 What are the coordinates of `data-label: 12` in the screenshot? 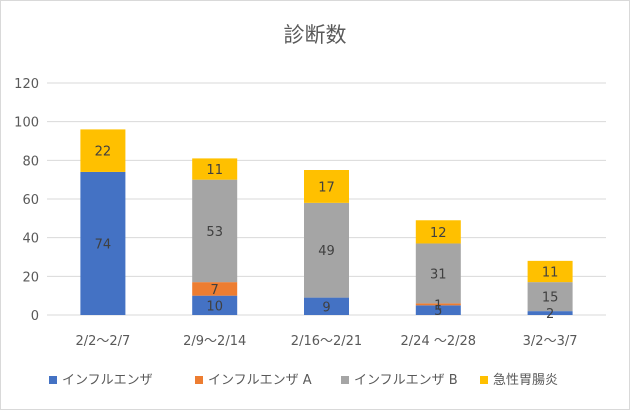 It's located at (438, 233).